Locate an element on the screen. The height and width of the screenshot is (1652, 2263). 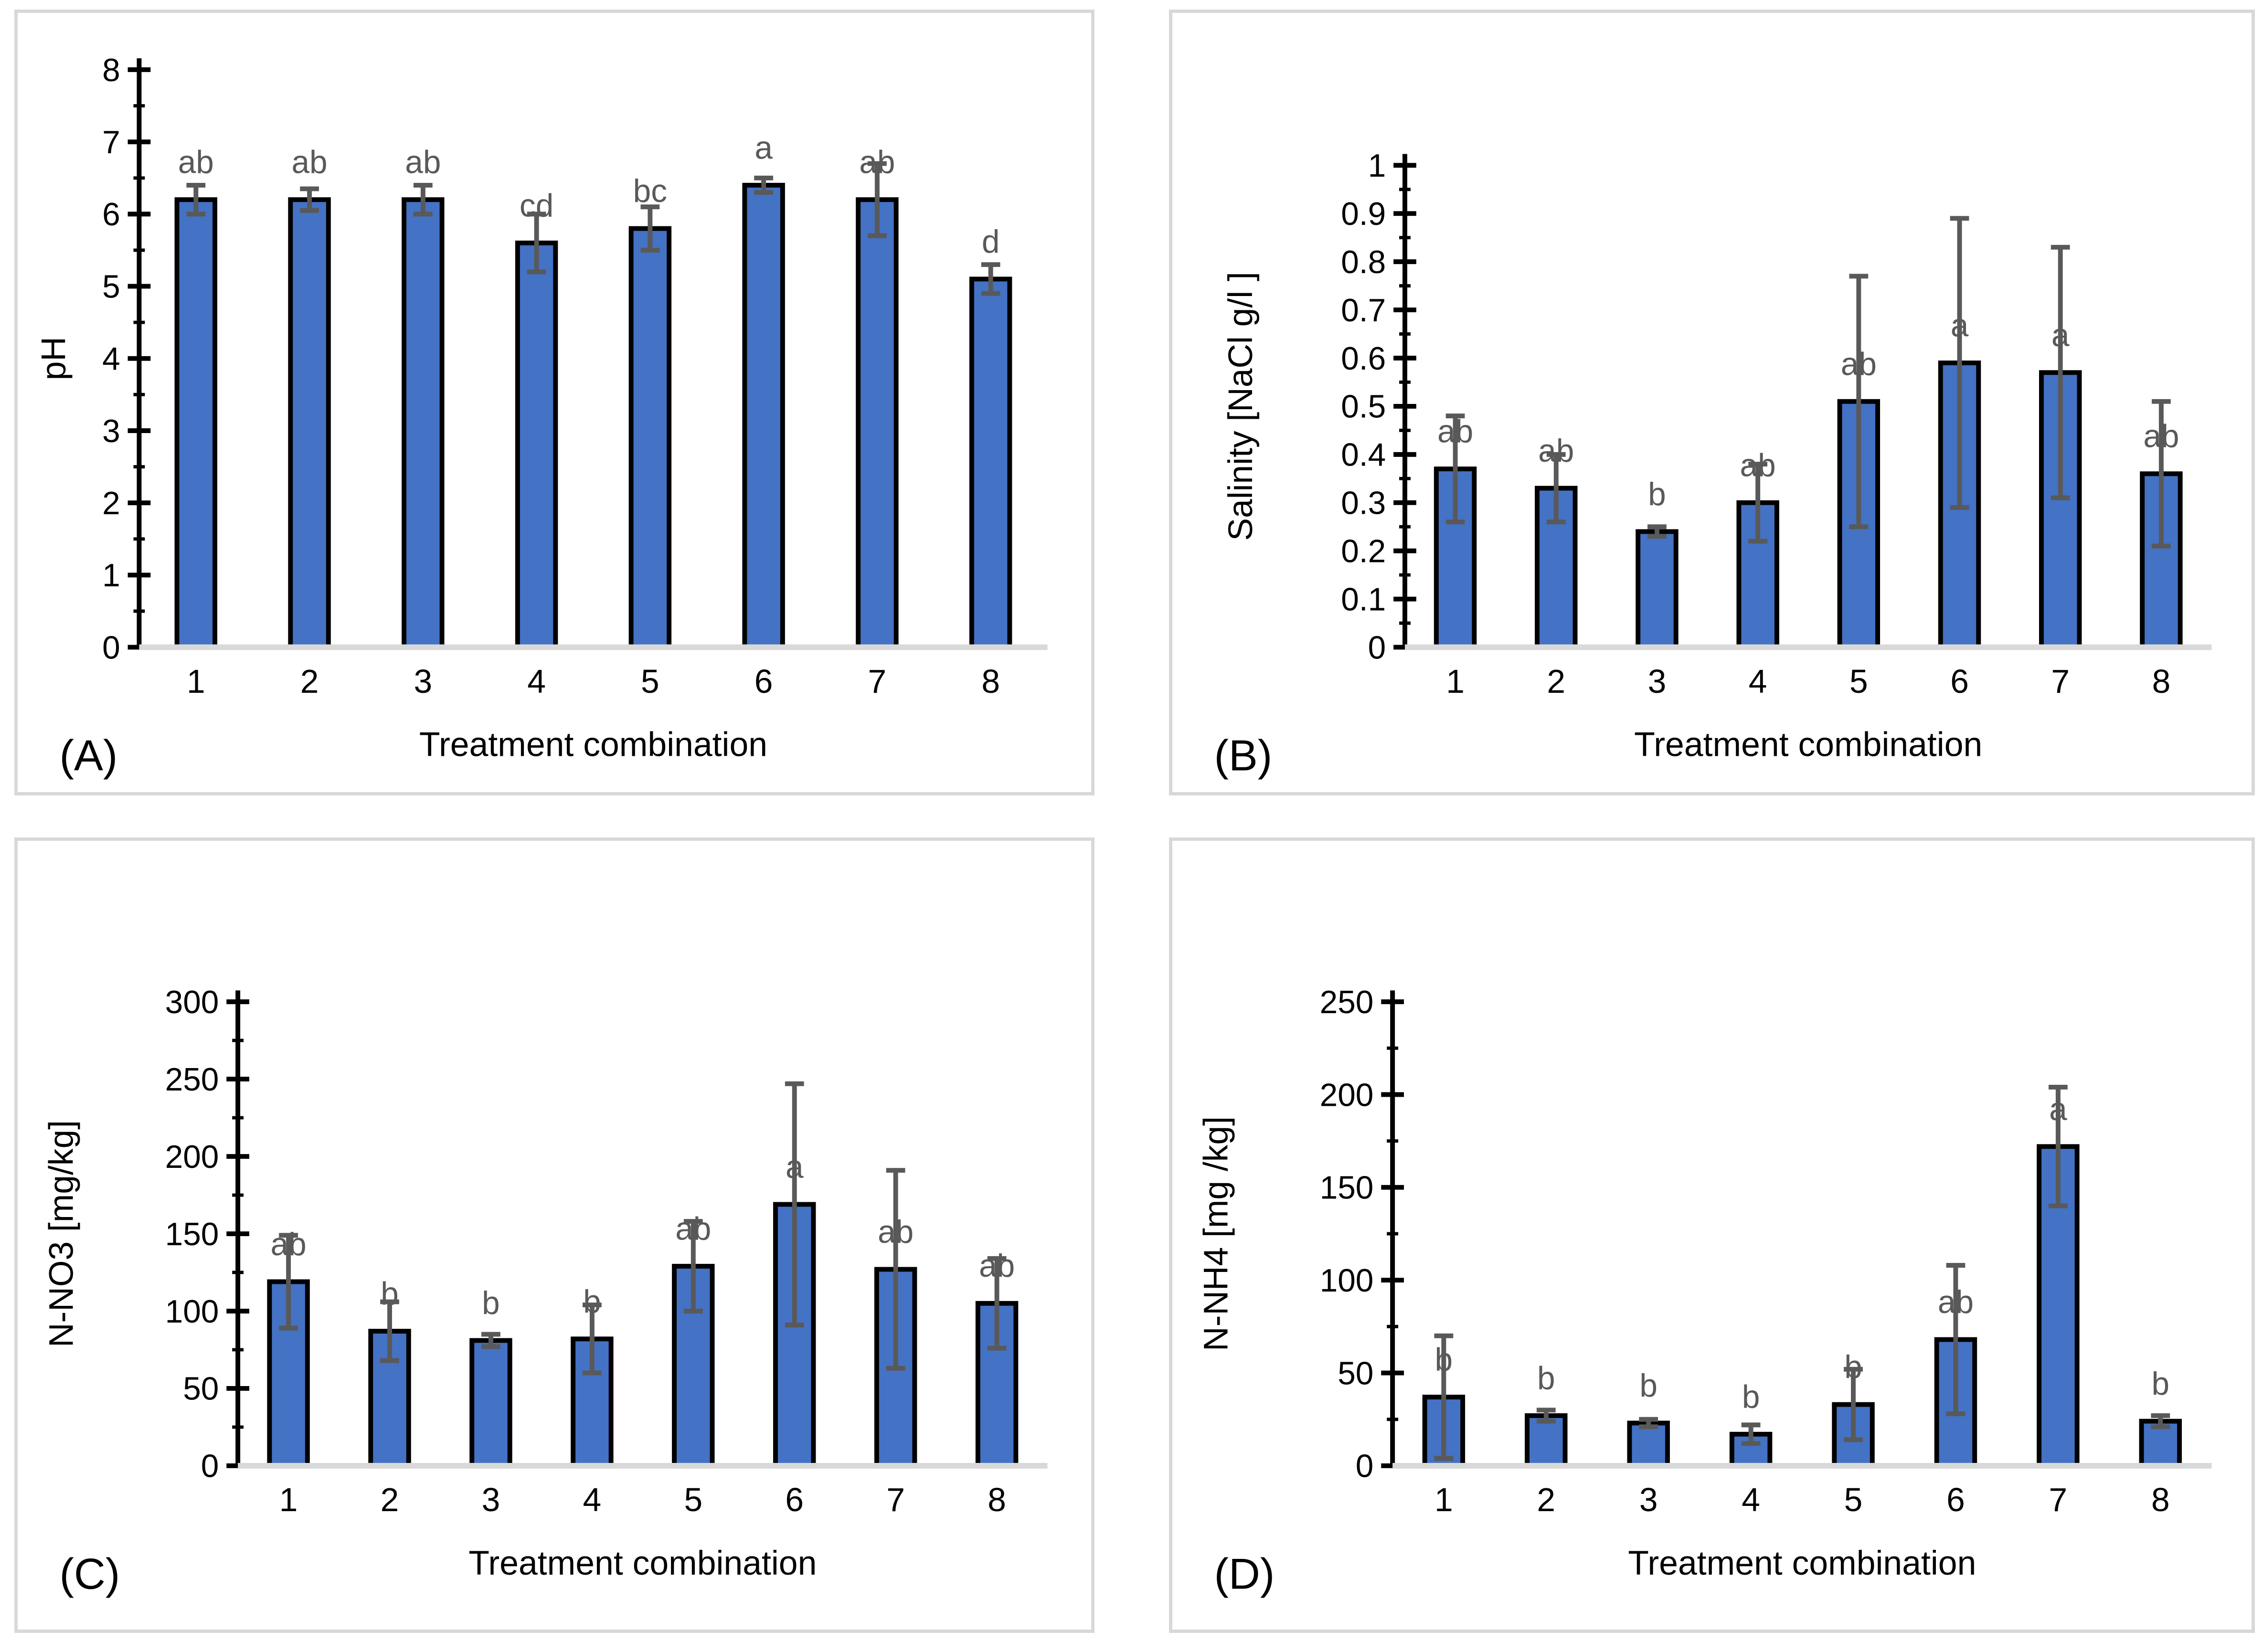
y-tick-label: 6 is located at coordinates (111, 215).